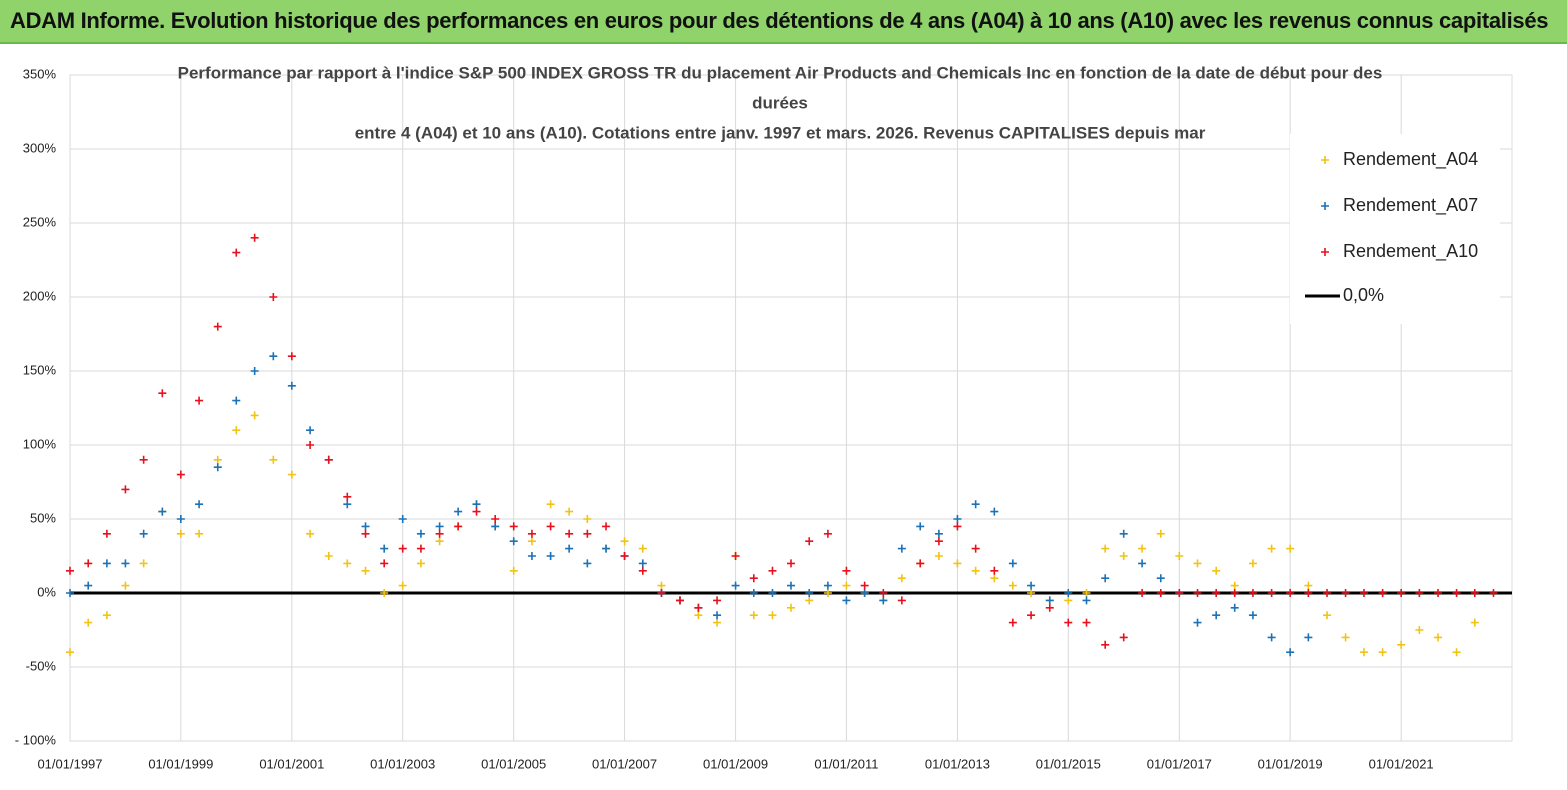 The width and height of the screenshot is (1567, 790). I want to click on y-tick-label: 200%, so click(40, 295).